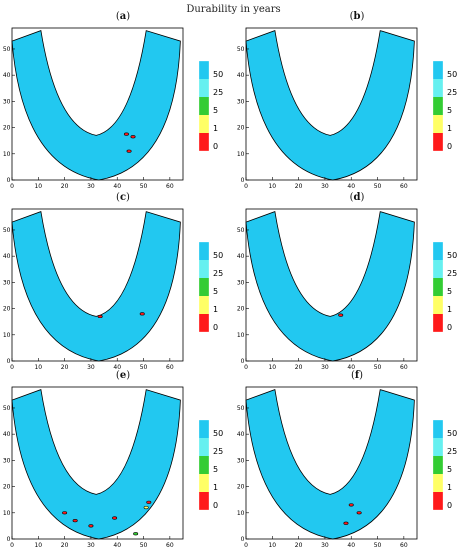 The height and width of the screenshot is (553, 467). I want to click on panel-label-b: (b), so click(357, 16).